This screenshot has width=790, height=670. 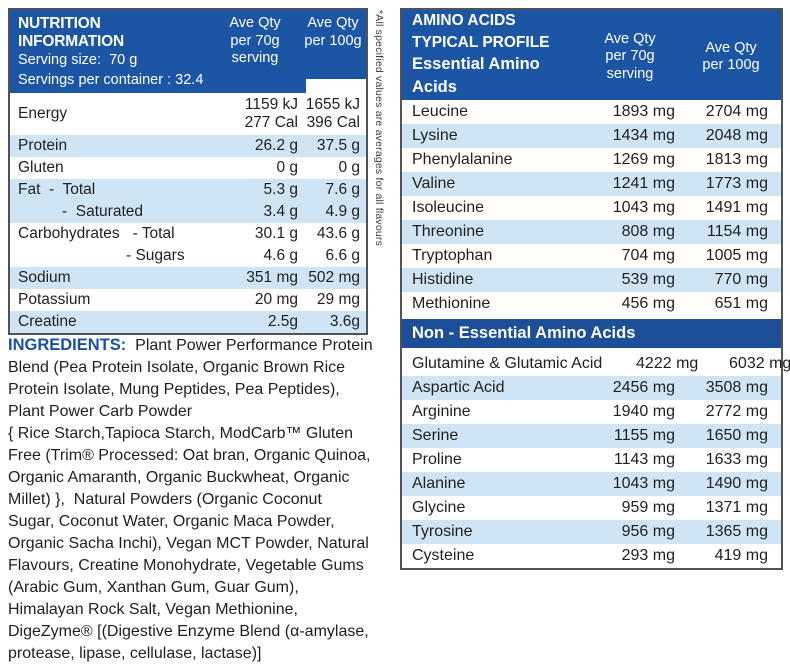 I want to click on table-row: Tryptophan 704 mg 1005 mg, so click(x=591, y=256).